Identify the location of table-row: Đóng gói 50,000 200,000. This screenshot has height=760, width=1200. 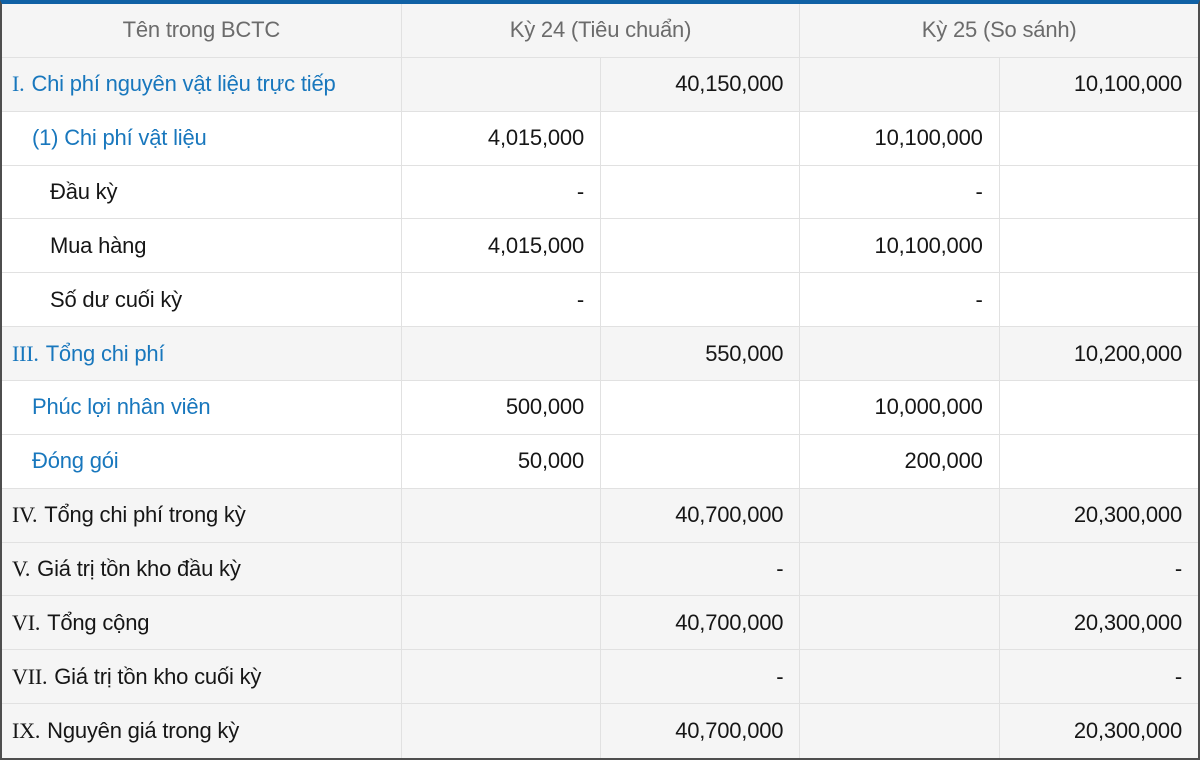
(600, 461).